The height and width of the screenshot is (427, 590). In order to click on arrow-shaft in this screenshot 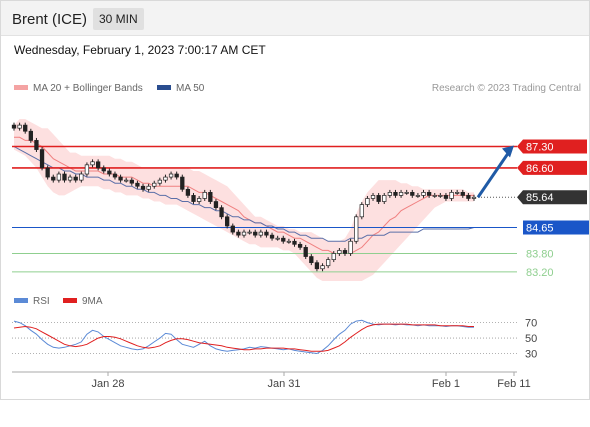, I will do `click(494, 174)`.